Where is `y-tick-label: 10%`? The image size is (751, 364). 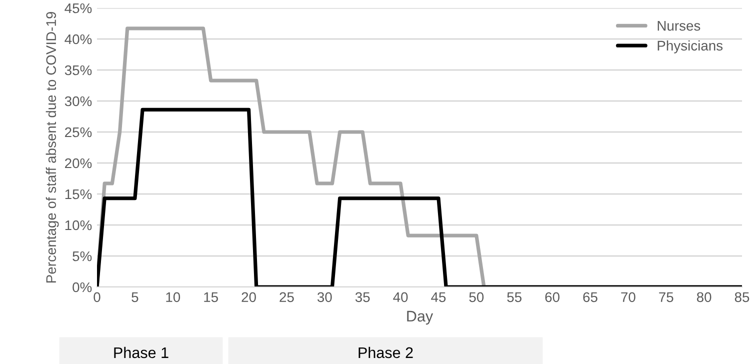
y-tick-label: 10% is located at coordinates (78, 225).